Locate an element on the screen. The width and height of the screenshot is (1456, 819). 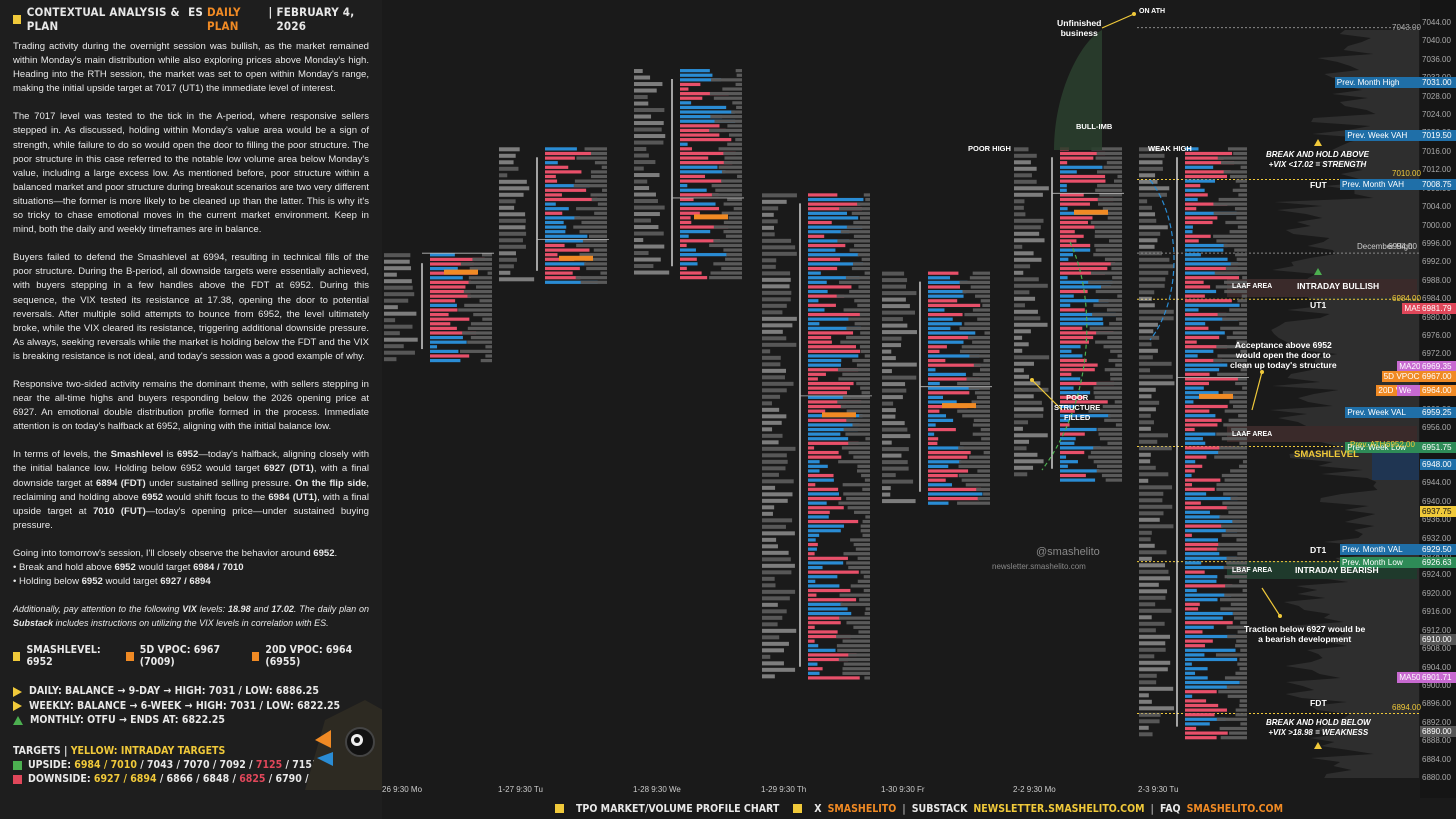
x-handle-link: SMASHELITO is located at coordinates (862, 808).